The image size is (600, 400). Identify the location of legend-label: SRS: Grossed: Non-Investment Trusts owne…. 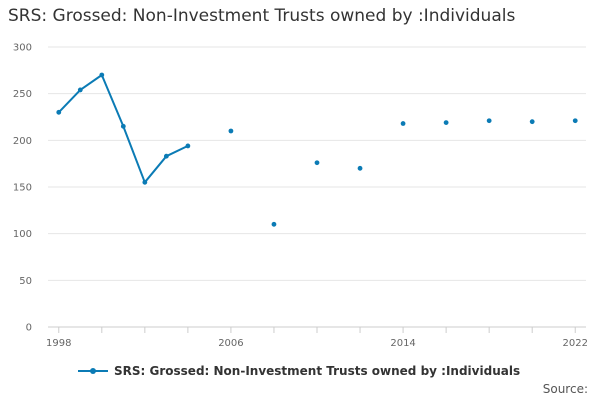
(317, 371).